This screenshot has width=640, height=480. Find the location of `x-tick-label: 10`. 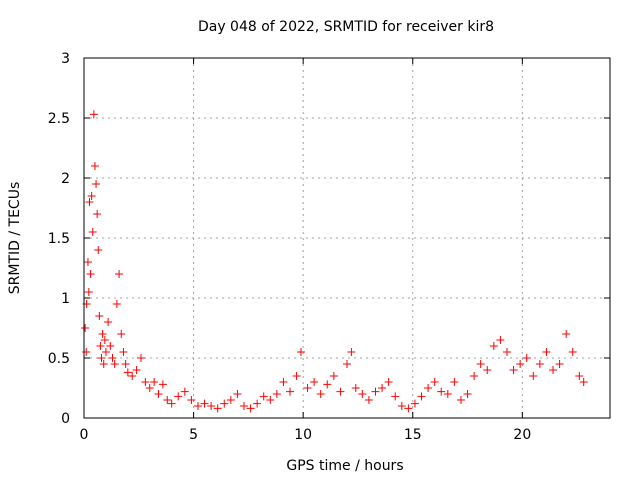

x-tick-label: 10 is located at coordinates (303, 435).